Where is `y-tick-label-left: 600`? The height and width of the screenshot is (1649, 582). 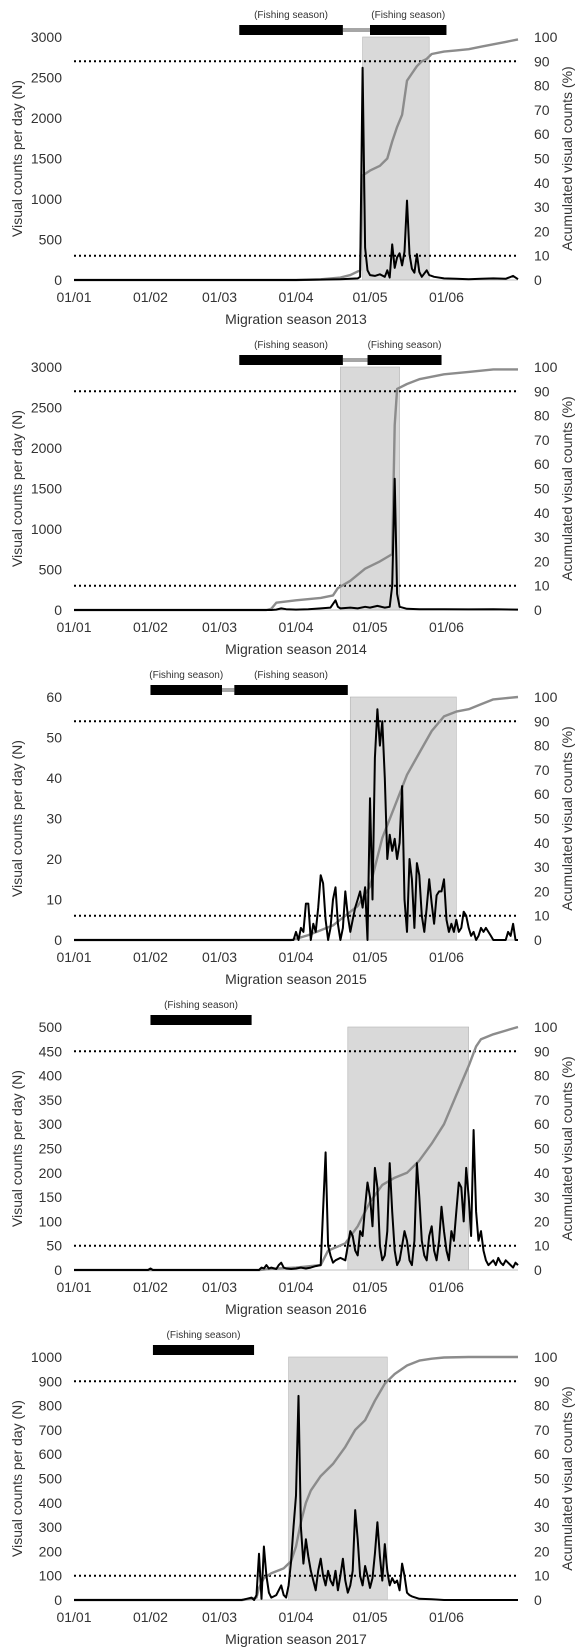 y-tick-label-left: 600 is located at coordinates (51, 1454).